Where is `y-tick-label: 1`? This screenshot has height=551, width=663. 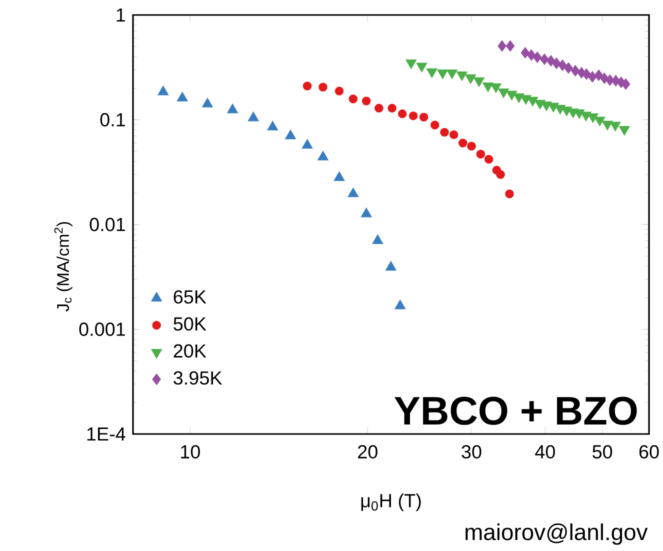
y-tick-label: 1 is located at coordinates (120, 15).